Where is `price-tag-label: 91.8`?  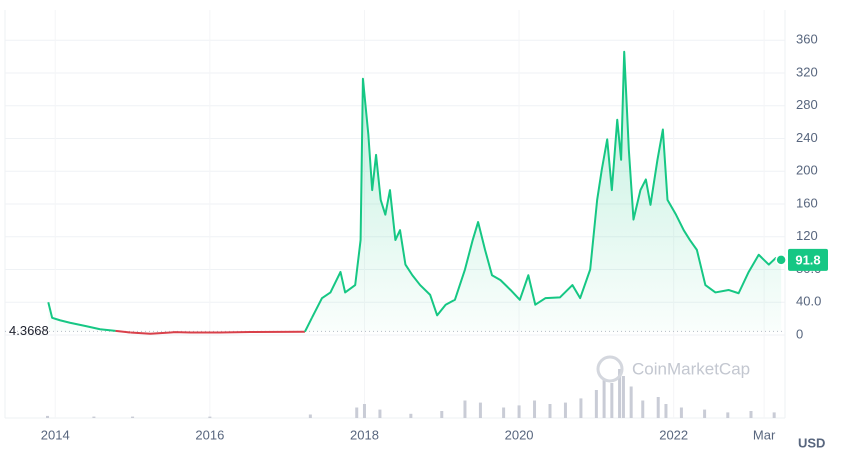 price-tag-label: 91.8 is located at coordinates (807, 259).